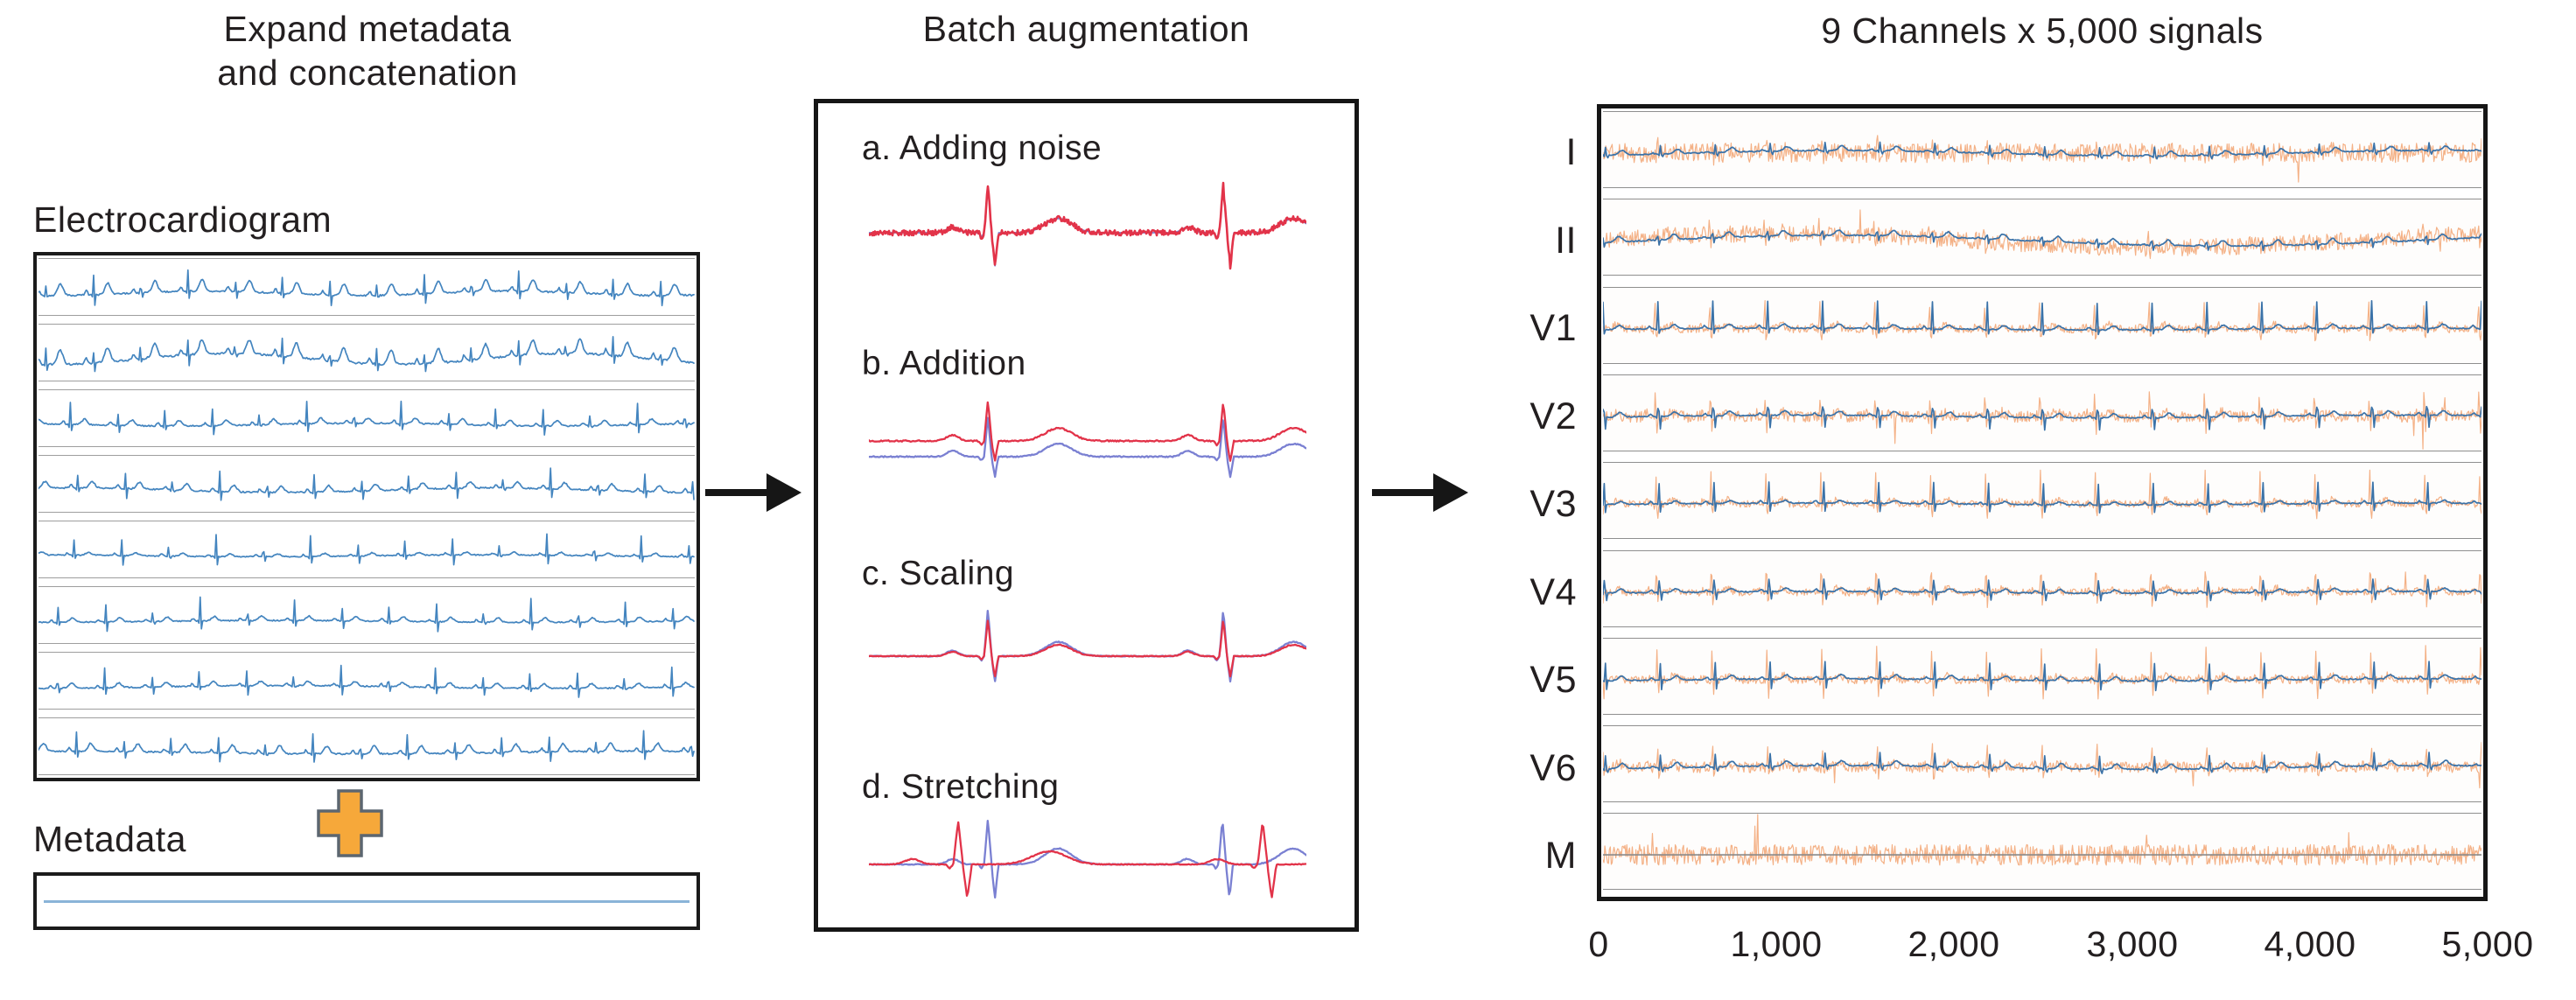  I want to click on channel-signal-V5, so click(2042, 672).